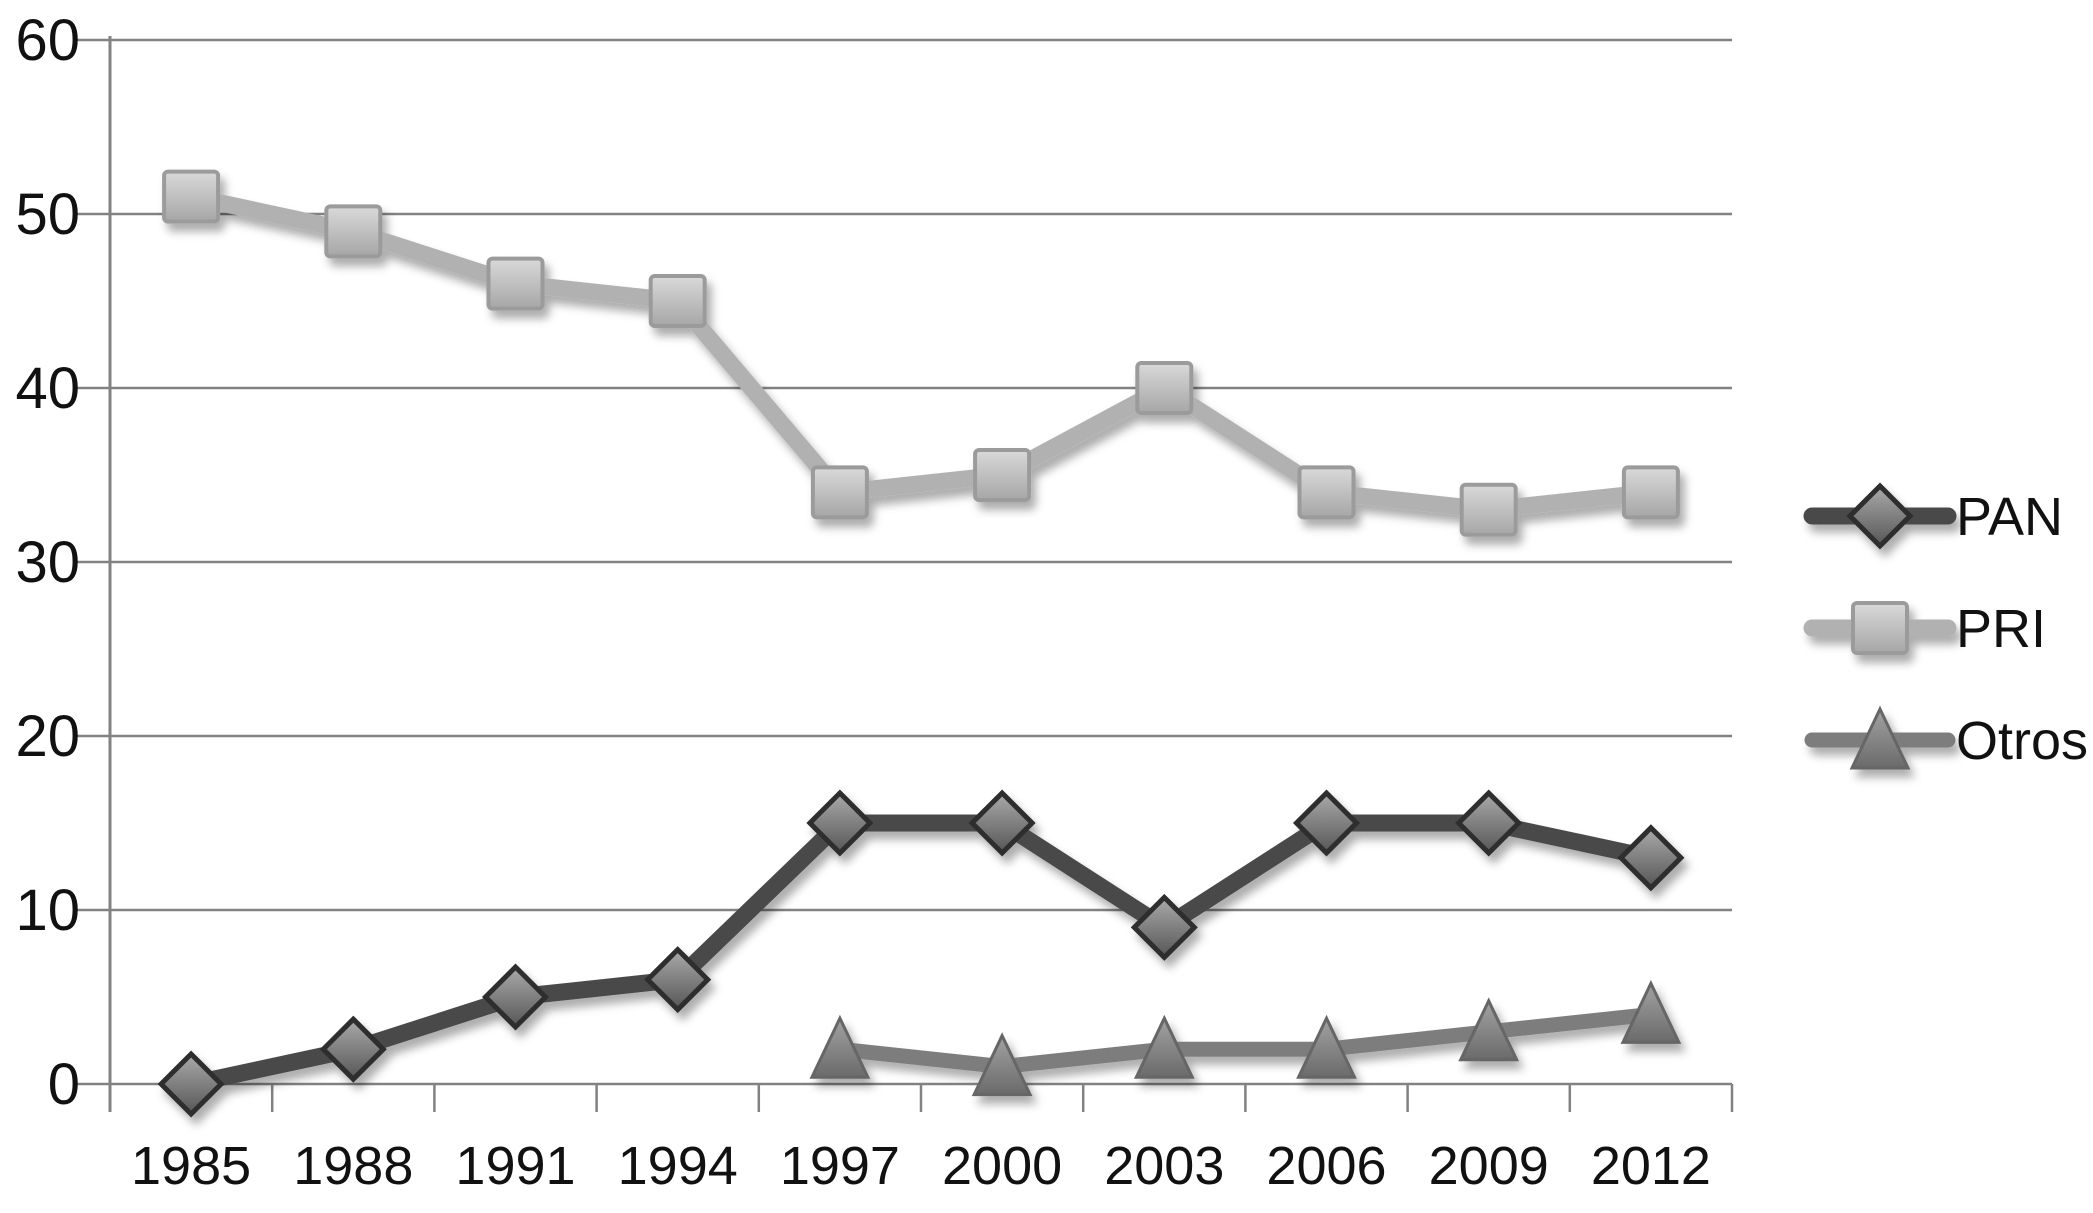  I want to click on series-otros-line, so click(1245, 1040).